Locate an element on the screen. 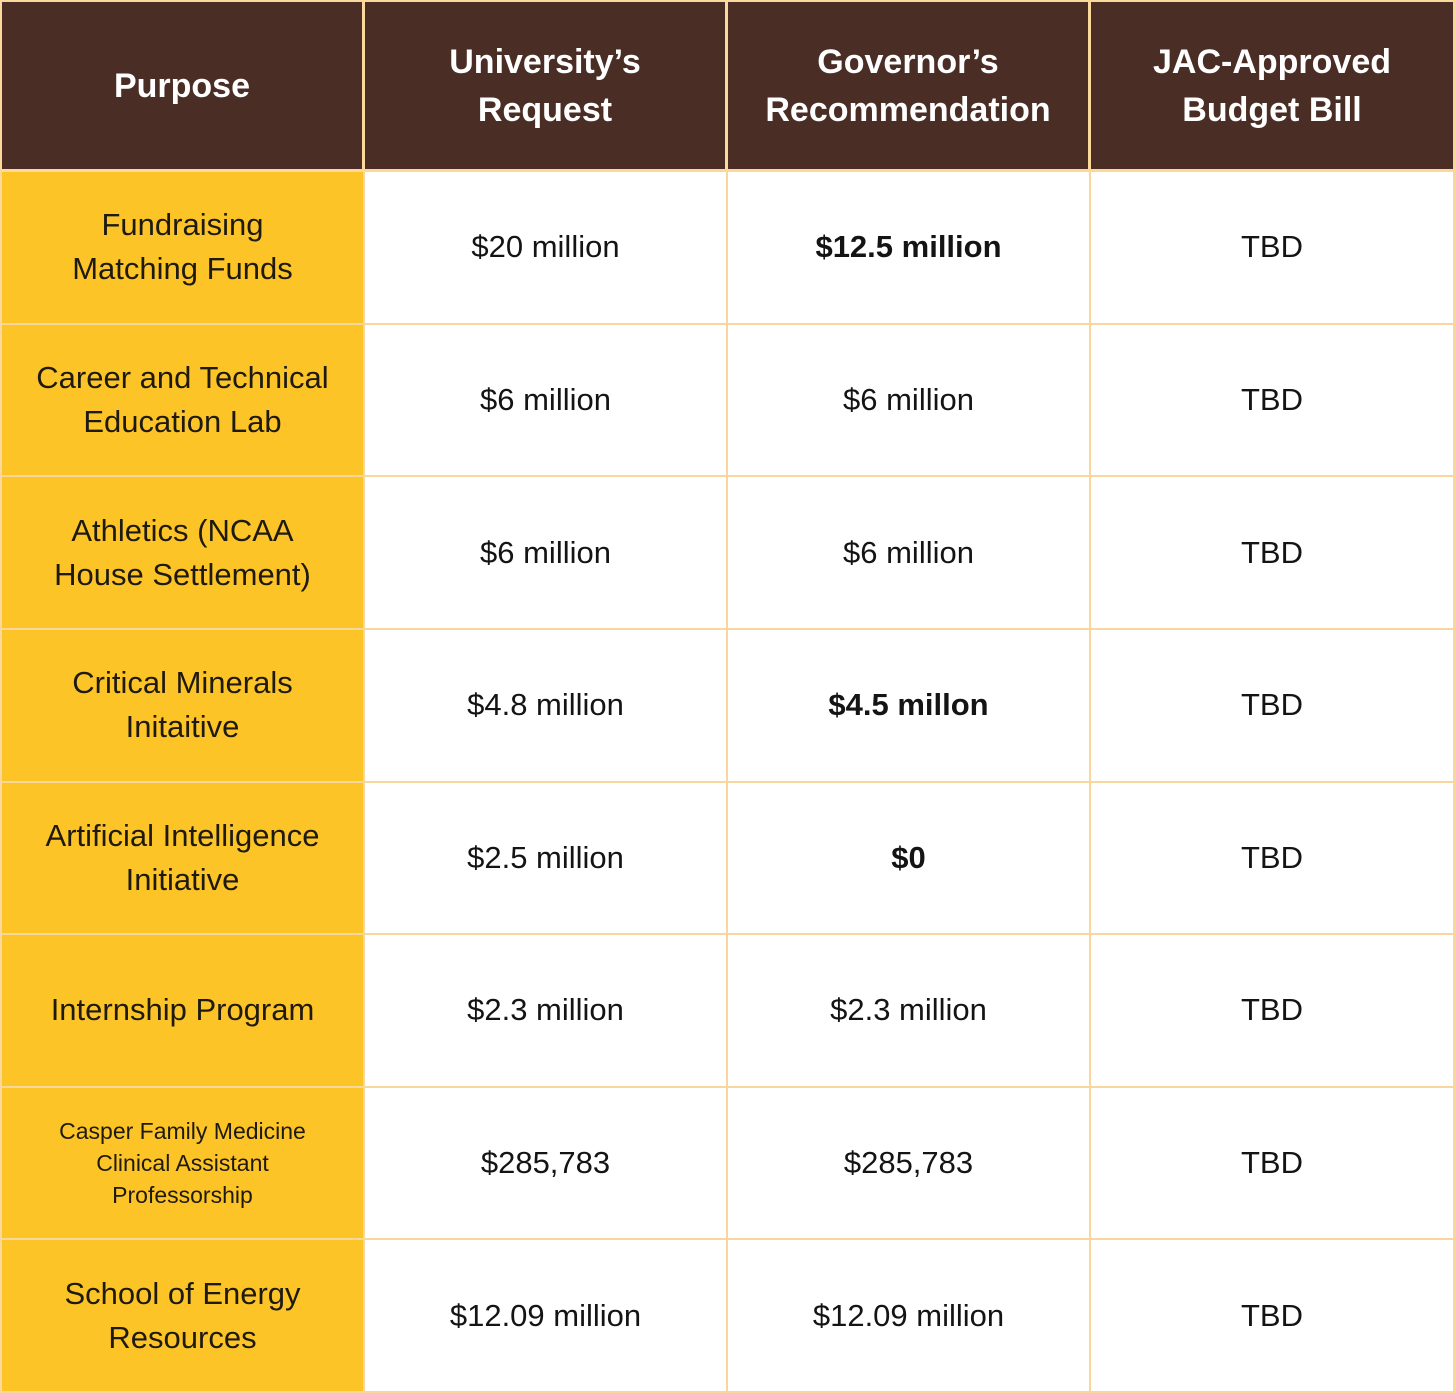  purpose-internship-program: Internship Program is located at coordinates (182, 1011).